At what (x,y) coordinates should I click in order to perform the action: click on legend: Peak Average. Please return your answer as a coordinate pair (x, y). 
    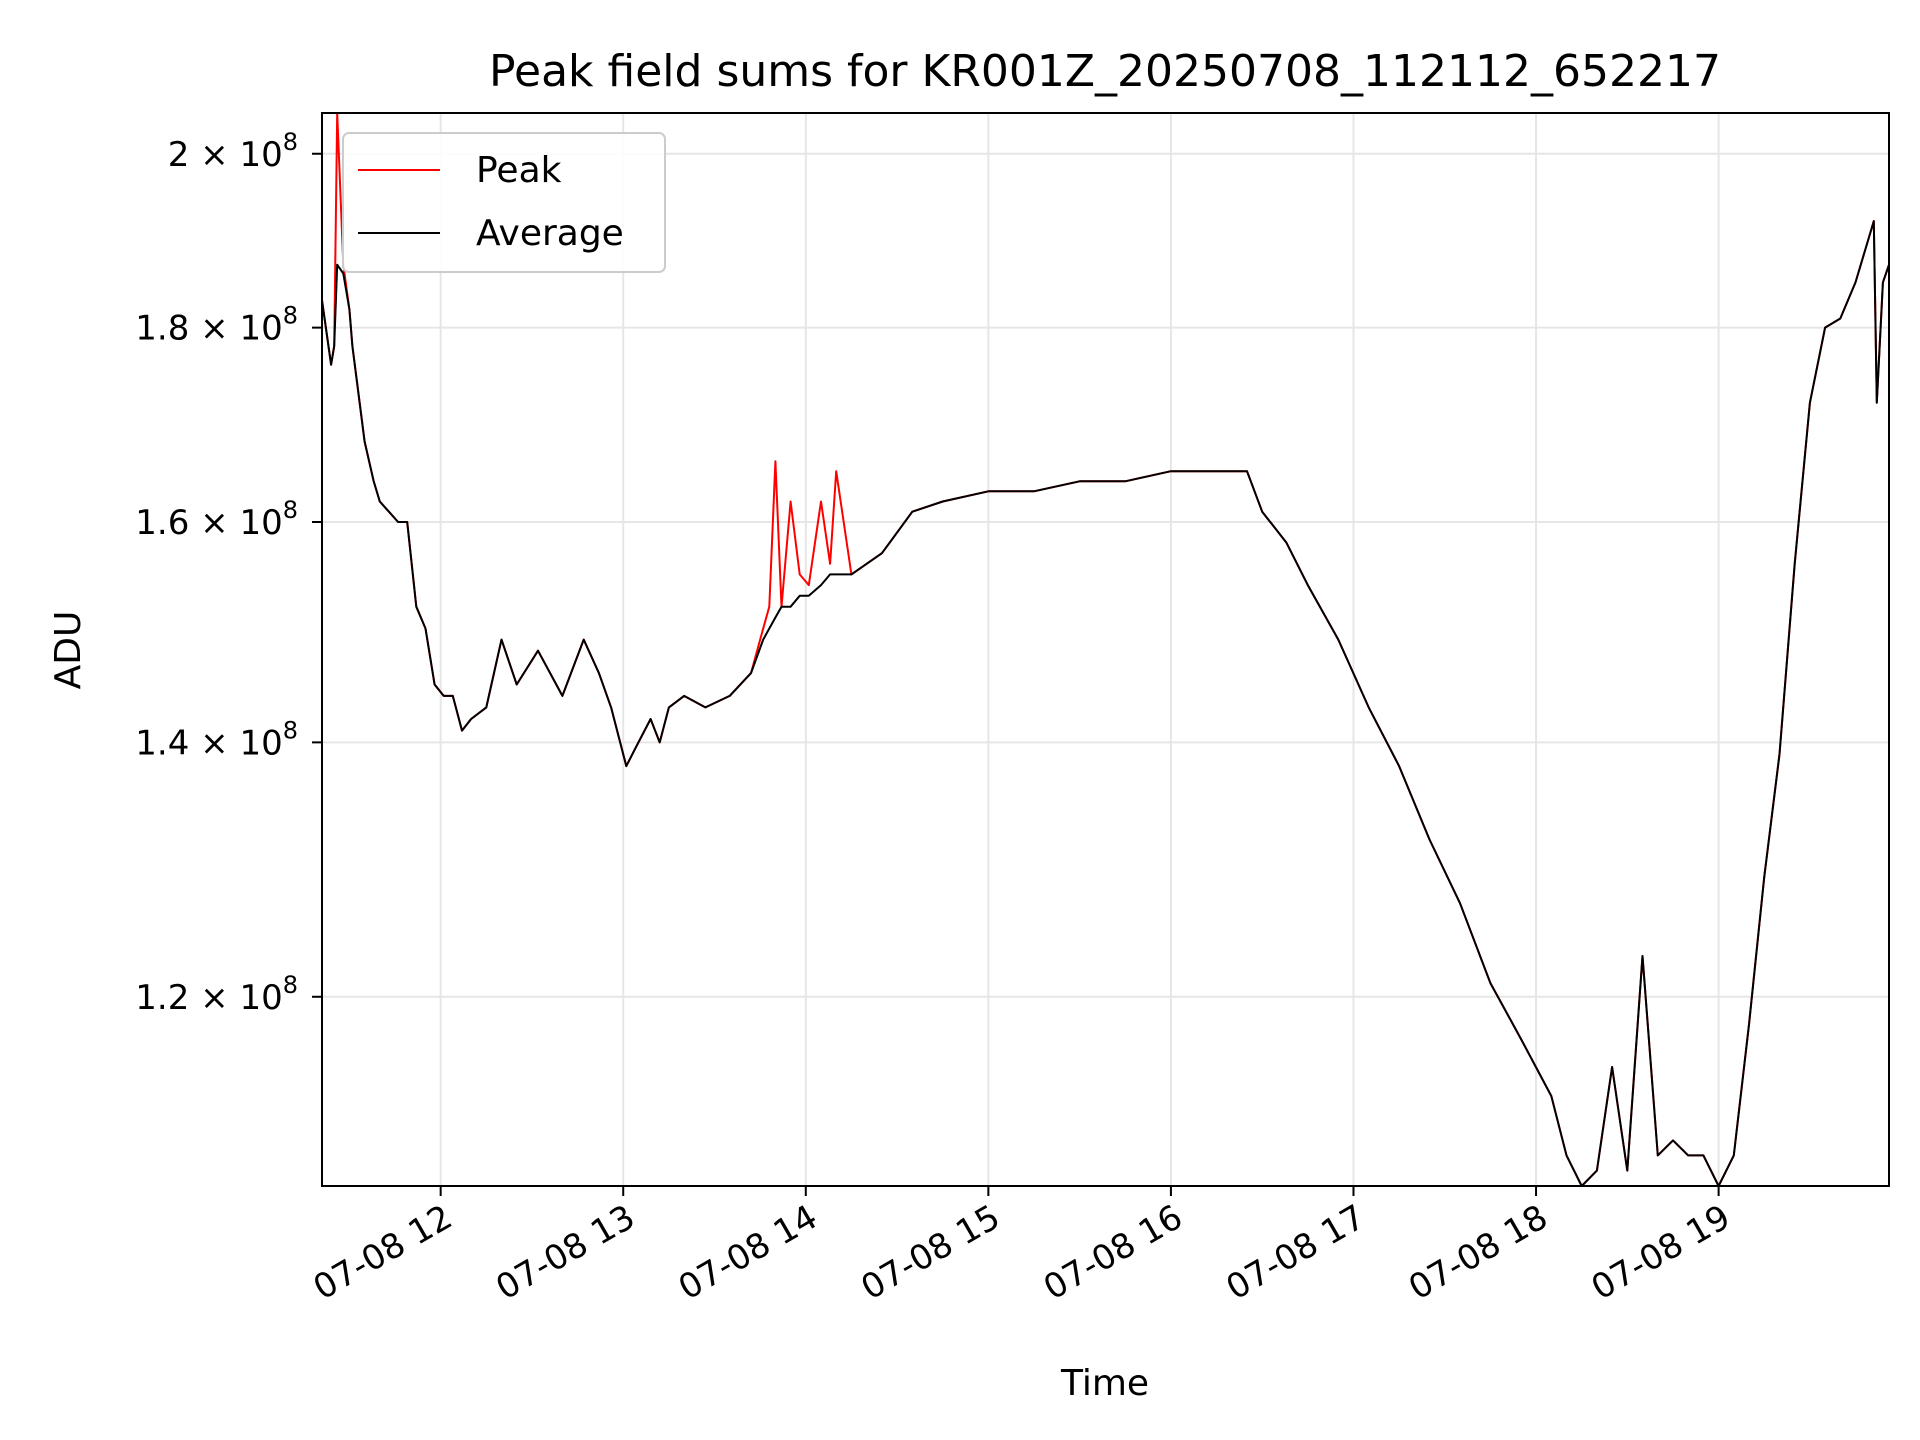
    Looking at the image, I should click on (504, 202).